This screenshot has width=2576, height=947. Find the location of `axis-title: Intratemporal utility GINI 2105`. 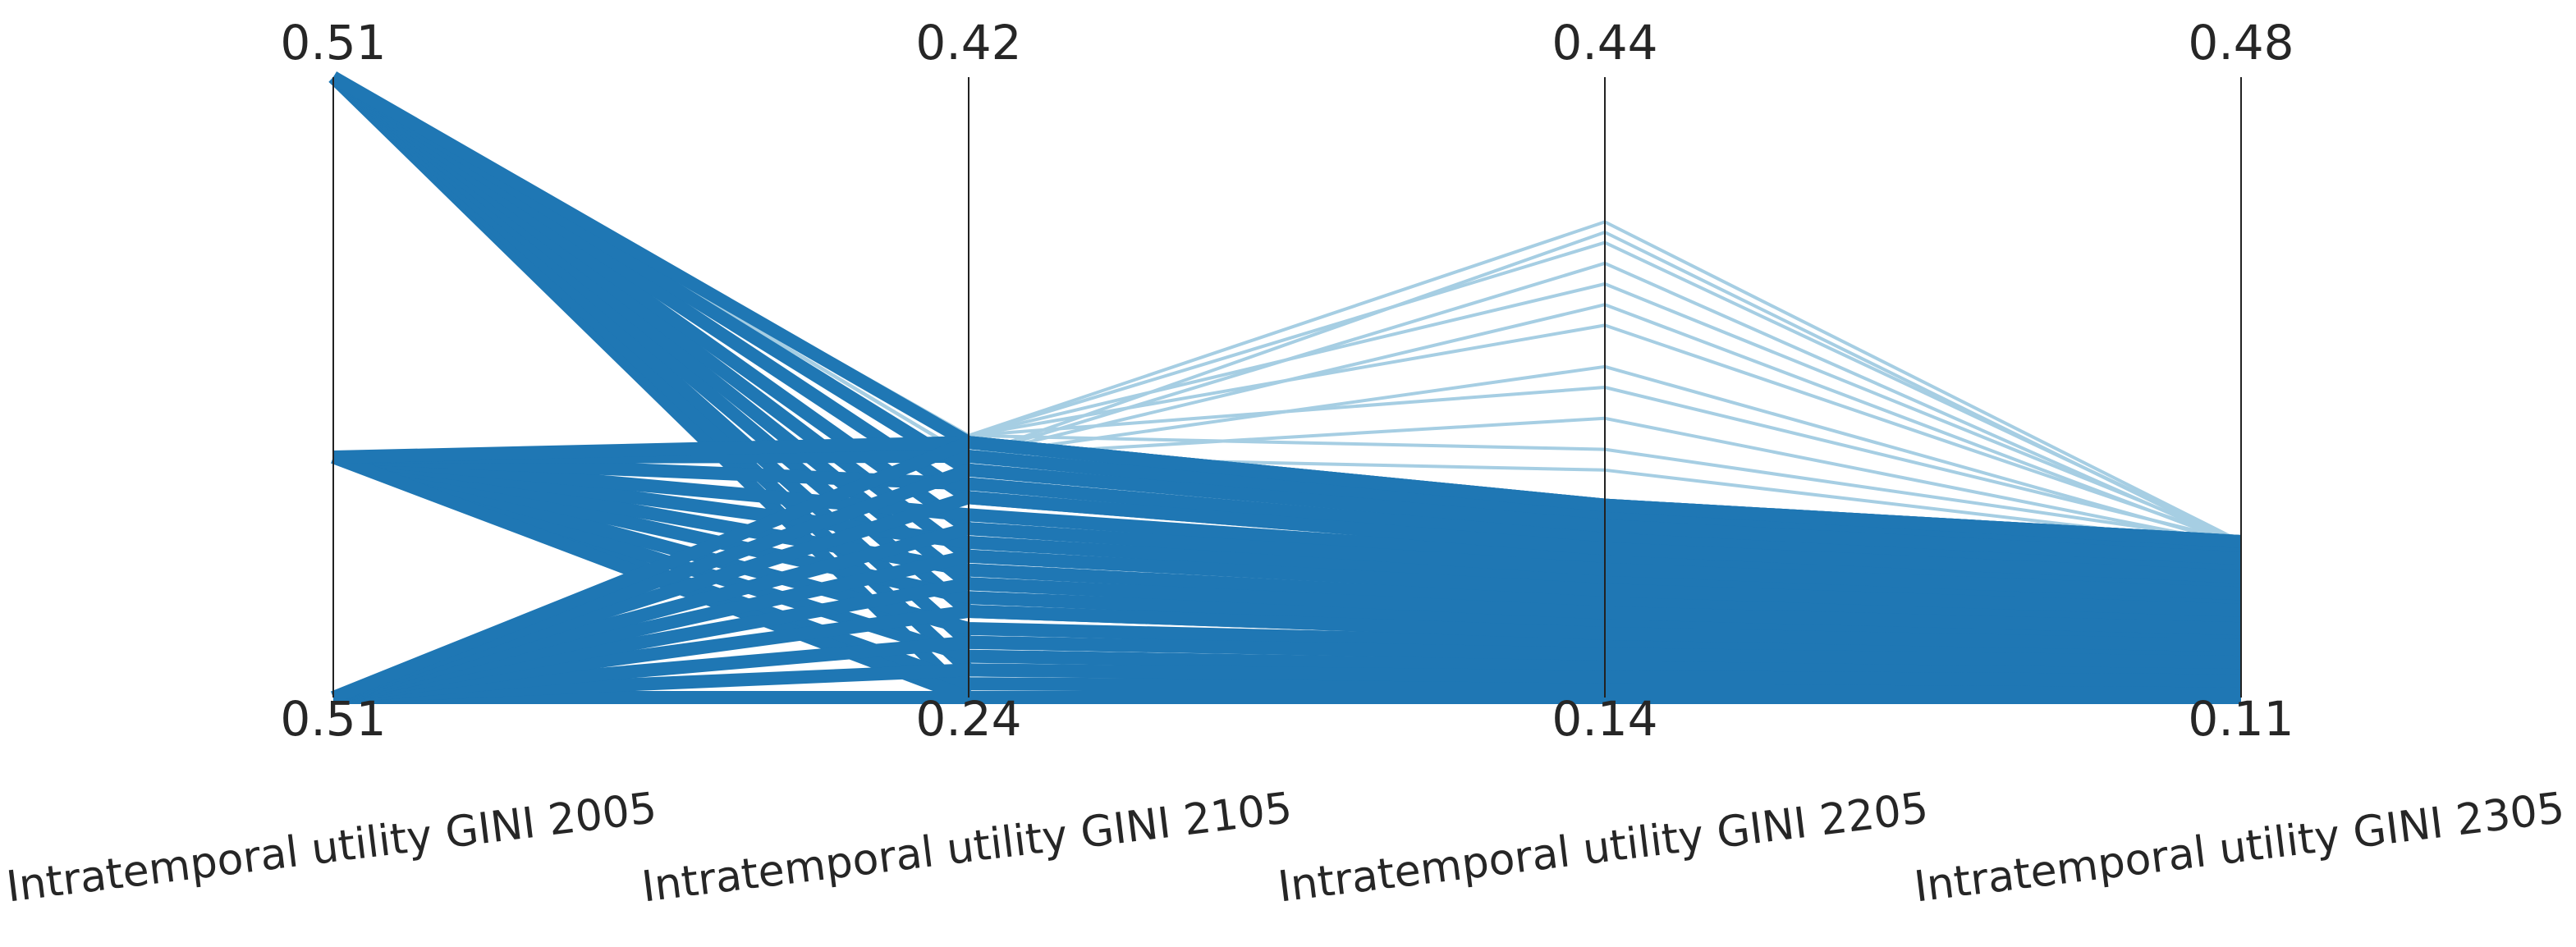

axis-title: Intratemporal utility GINI 2105 is located at coordinates (967, 848).